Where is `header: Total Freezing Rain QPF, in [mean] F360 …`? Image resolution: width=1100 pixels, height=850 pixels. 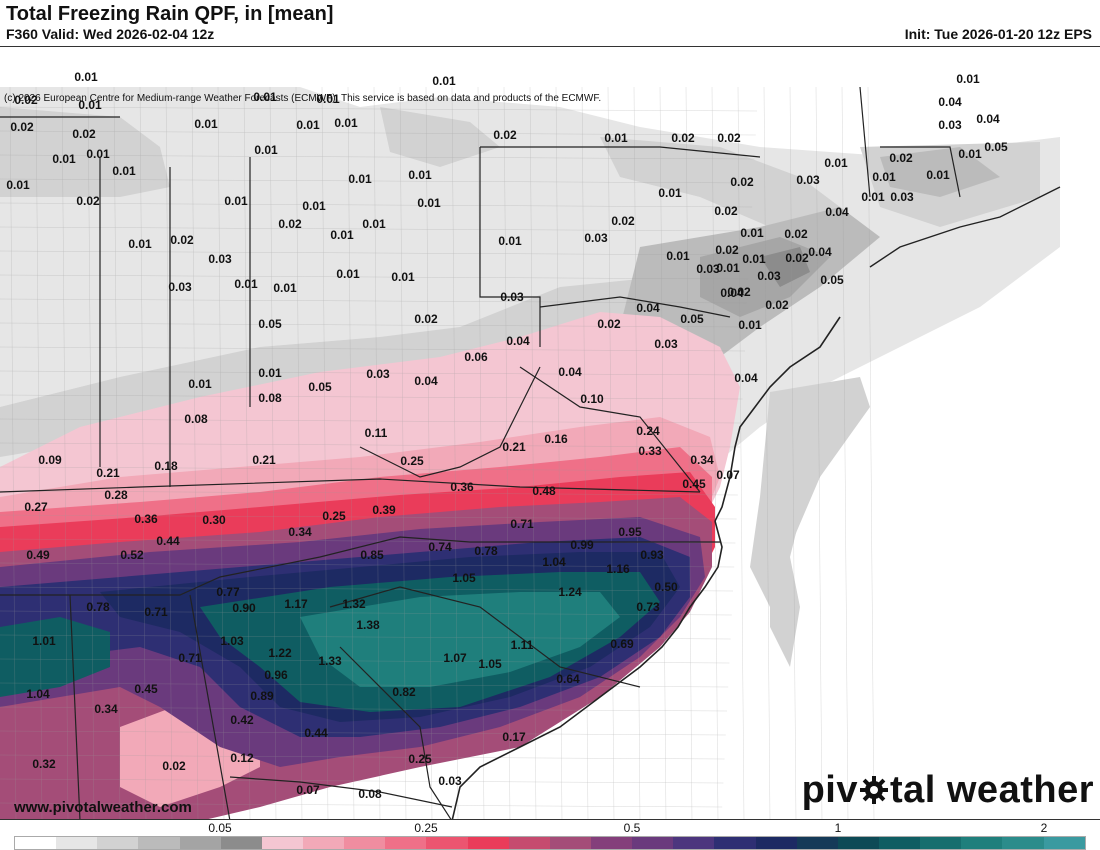 header: Total Freezing Rain QPF, in [mean] F360 … is located at coordinates (550, 23).